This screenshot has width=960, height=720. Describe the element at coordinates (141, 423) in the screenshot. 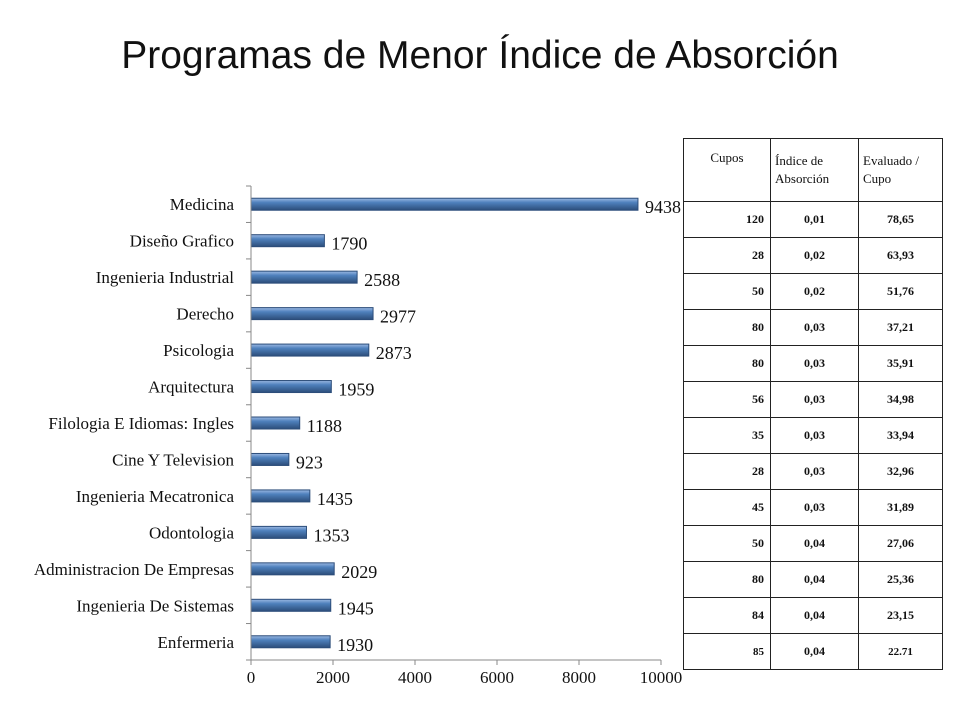

I see `category-label: Filologia E Idiomas: Ingles` at that location.